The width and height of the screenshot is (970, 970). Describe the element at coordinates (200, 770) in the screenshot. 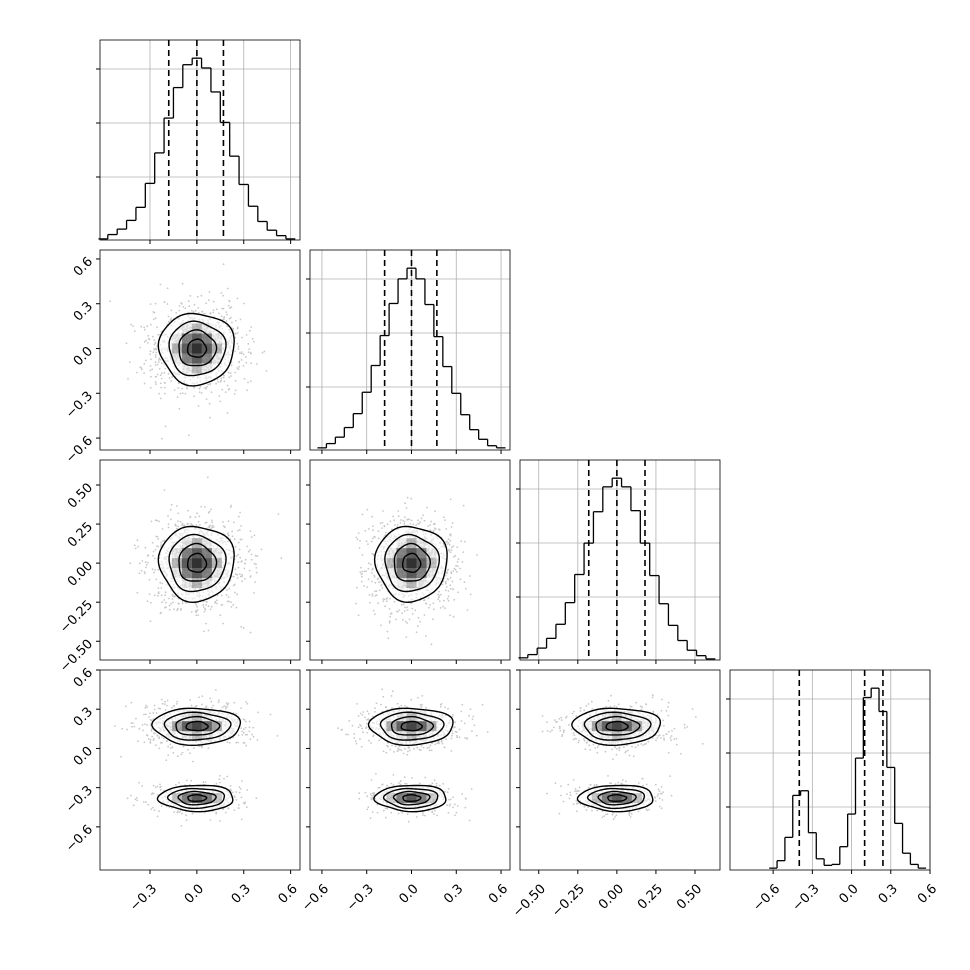

I see `density-0-3-frame` at that location.